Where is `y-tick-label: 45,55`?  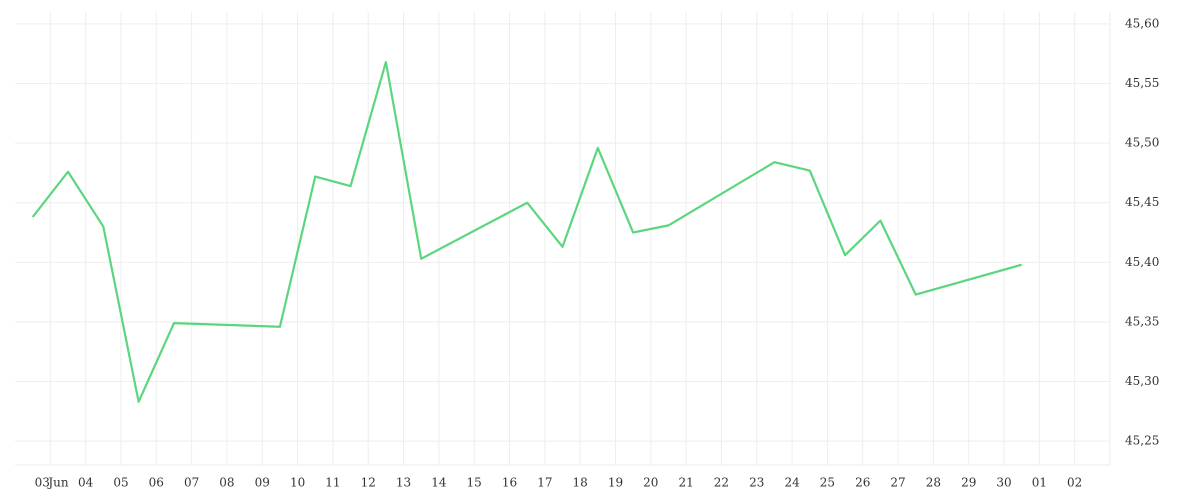
y-tick-label: 45,55 is located at coordinates (1142, 83).